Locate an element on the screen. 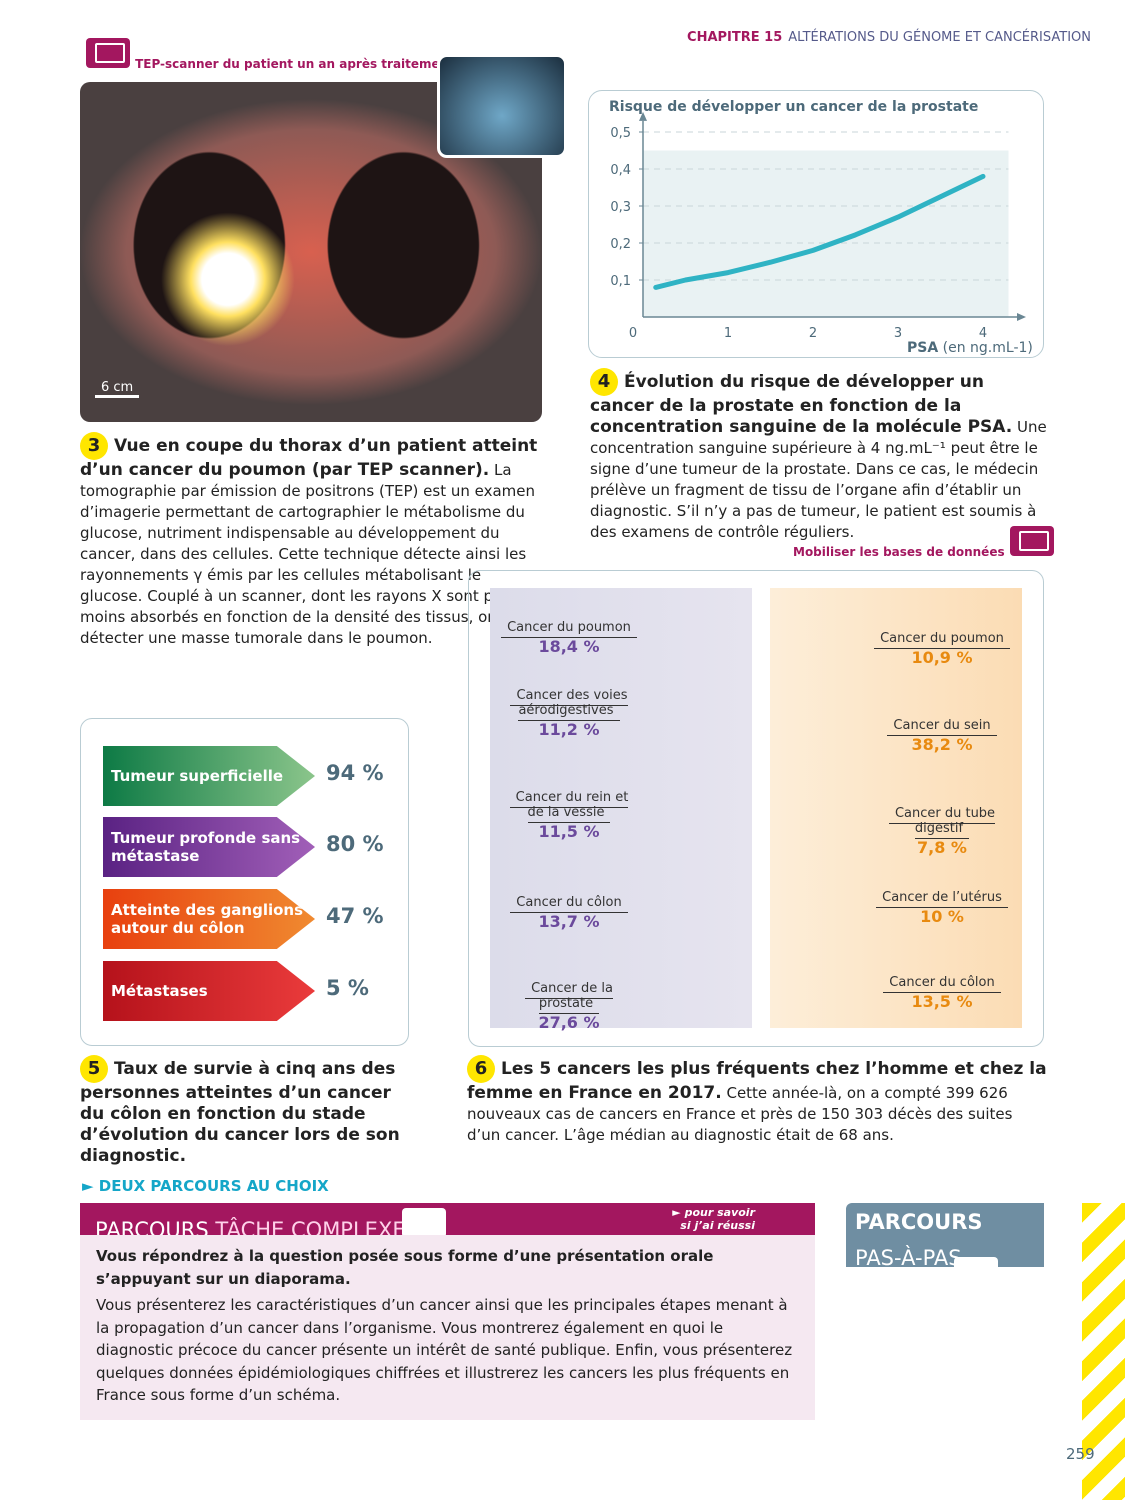 The height and width of the screenshot is (1500, 1125). stage-value: 80 % is located at coordinates (355, 844).